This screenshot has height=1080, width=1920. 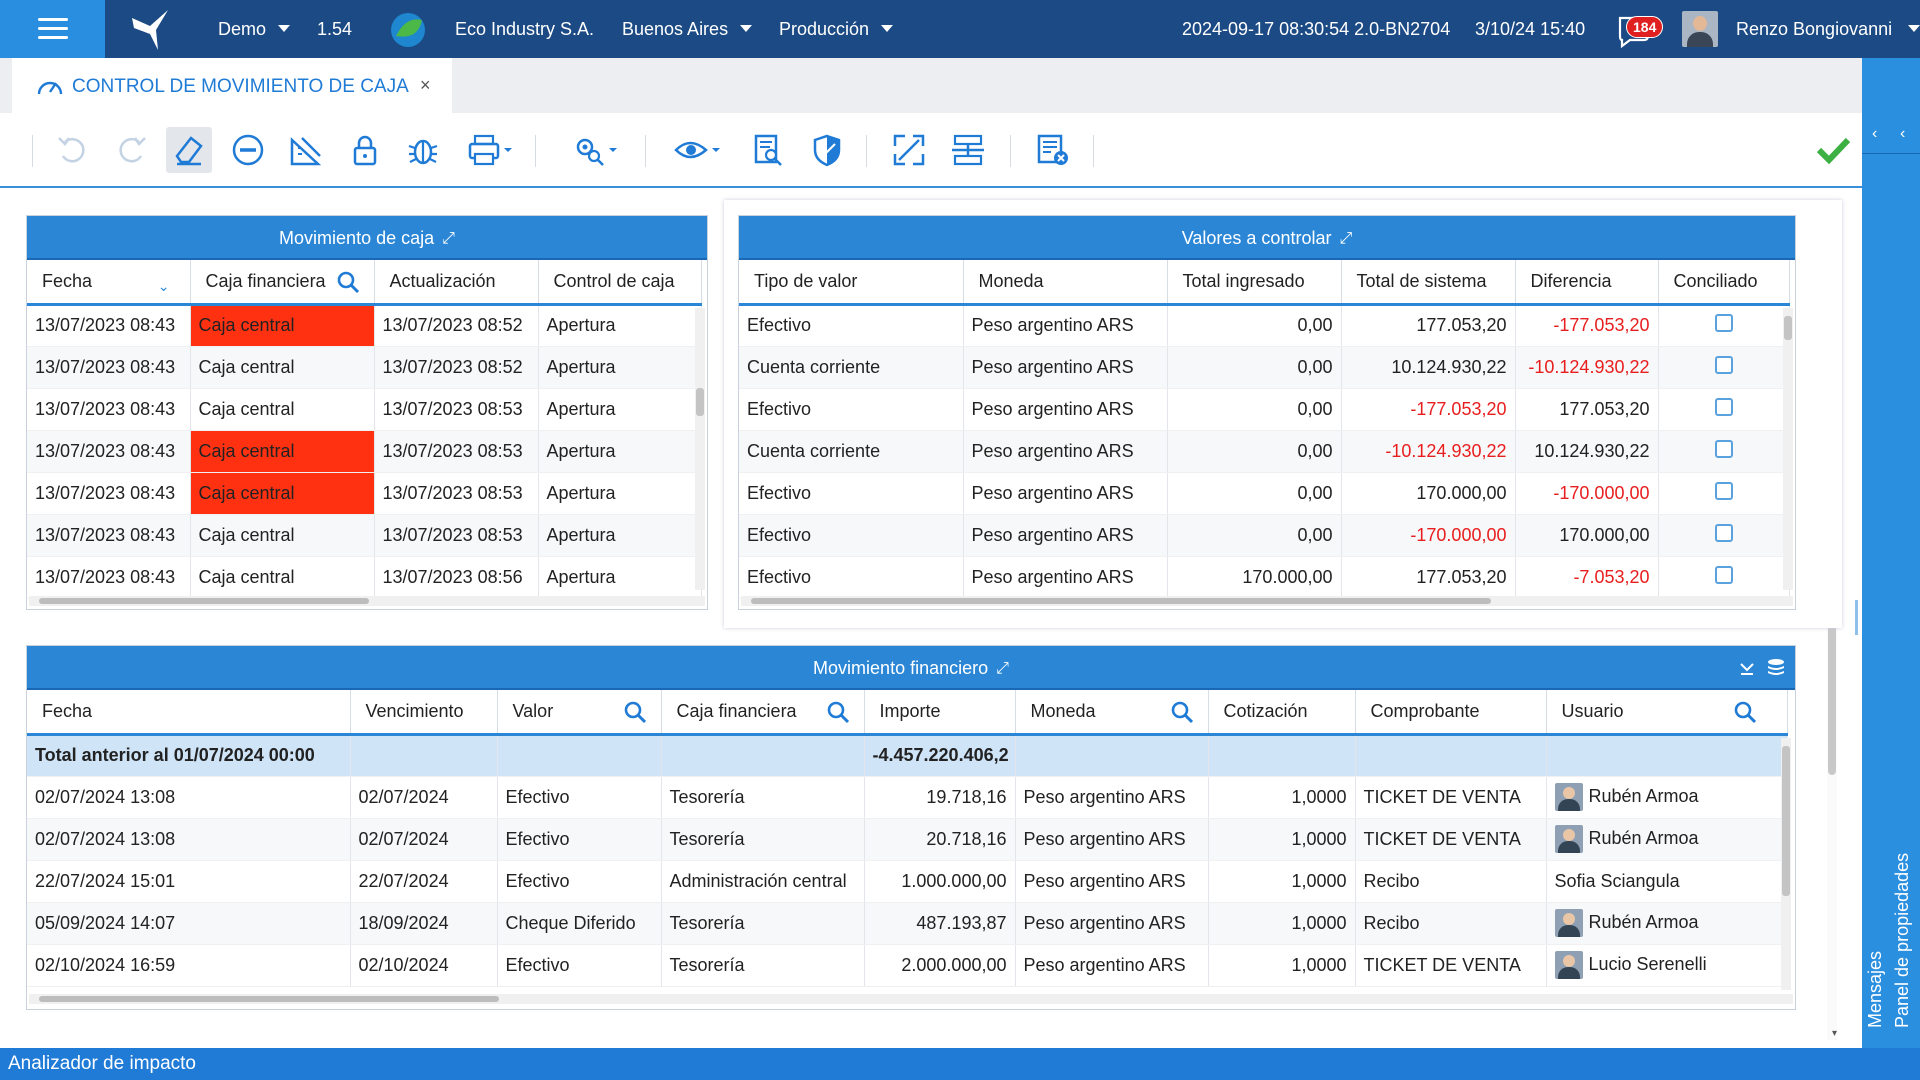 I want to click on database-icon, so click(x=1776, y=668).